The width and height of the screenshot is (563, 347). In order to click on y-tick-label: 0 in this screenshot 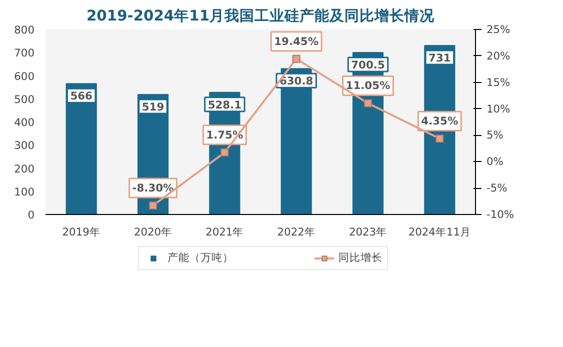, I will do `click(31, 215)`.